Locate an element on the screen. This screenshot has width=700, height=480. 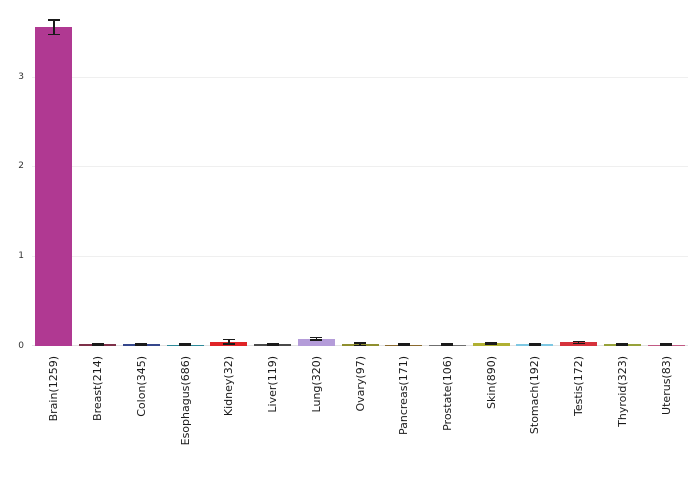
y-tick-label: 3 is located at coordinates (21, 76).